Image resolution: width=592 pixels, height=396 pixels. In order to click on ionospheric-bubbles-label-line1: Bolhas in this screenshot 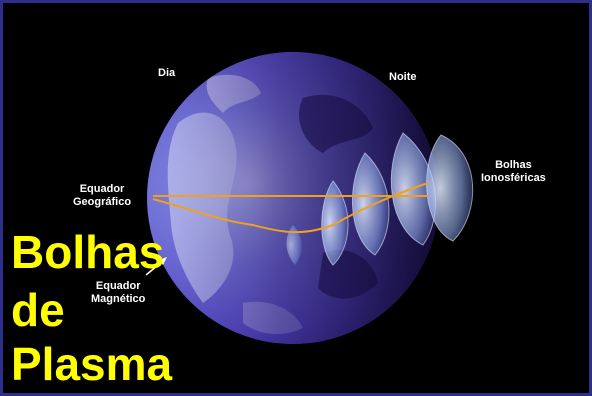, I will do `click(513, 165)`.